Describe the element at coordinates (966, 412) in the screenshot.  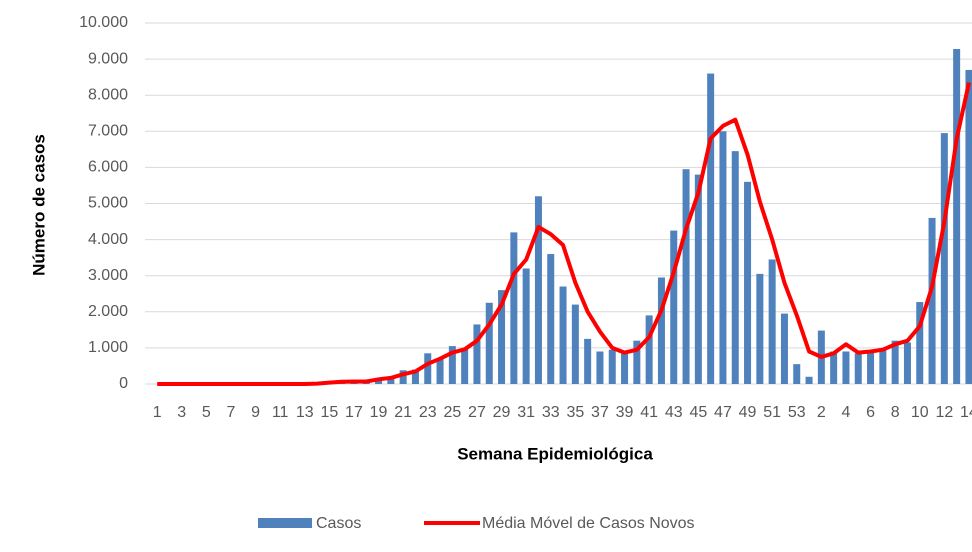
I see `x-tick-label: 14` at that location.